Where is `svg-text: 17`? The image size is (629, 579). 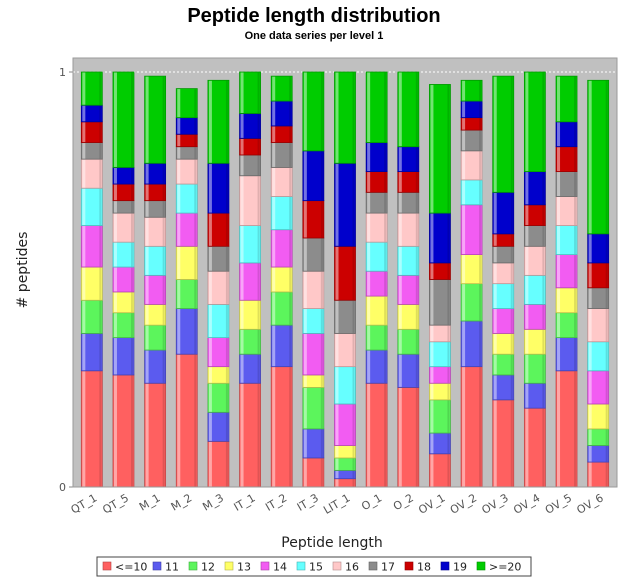
svg-text: 17 is located at coordinates (388, 567).